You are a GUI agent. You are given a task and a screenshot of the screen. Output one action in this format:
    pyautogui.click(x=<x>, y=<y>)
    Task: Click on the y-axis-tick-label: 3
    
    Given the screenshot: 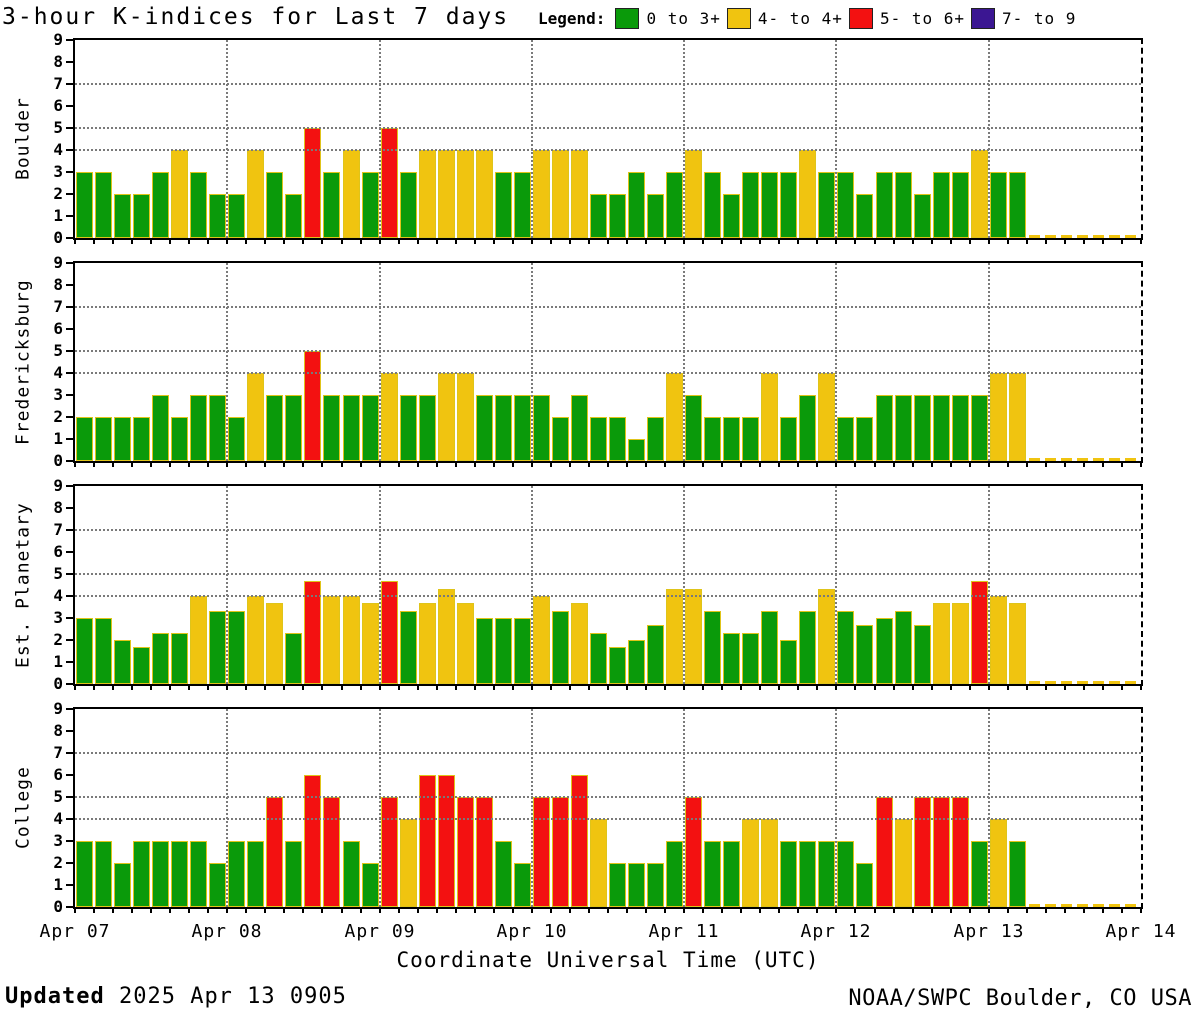 What is the action you would take?
    pyautogui.click(x=58, y=171)
    